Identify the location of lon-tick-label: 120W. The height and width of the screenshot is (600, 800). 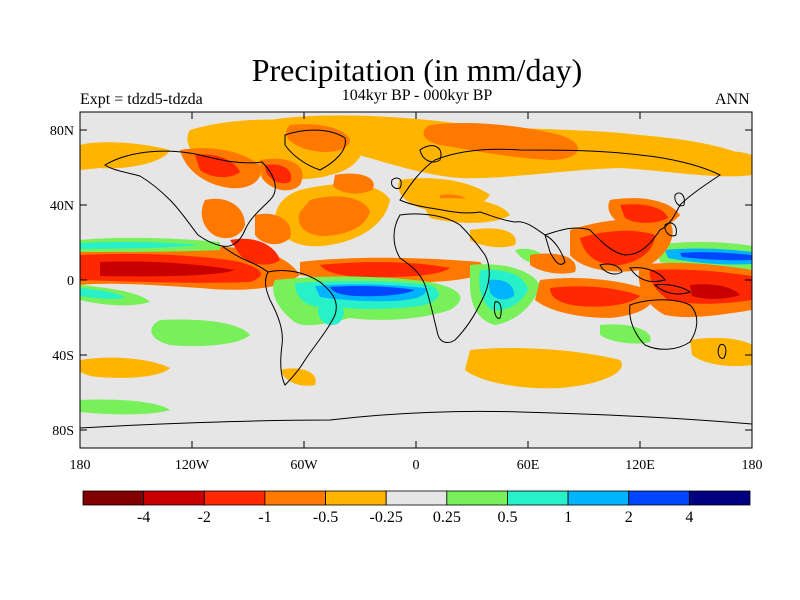
(192, 465).